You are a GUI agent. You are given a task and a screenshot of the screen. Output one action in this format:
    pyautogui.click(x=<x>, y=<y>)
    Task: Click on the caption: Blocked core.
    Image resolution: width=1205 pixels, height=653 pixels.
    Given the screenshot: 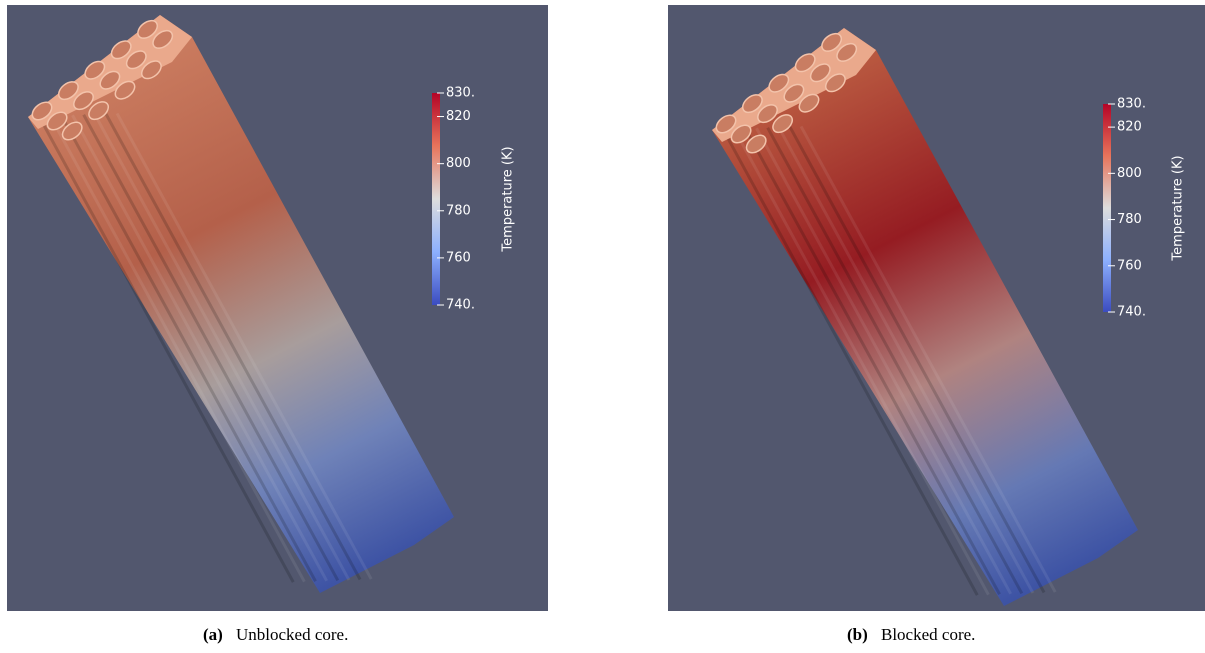 What is the action you would take?
    pyautogui.click(x=928, y=634)
    